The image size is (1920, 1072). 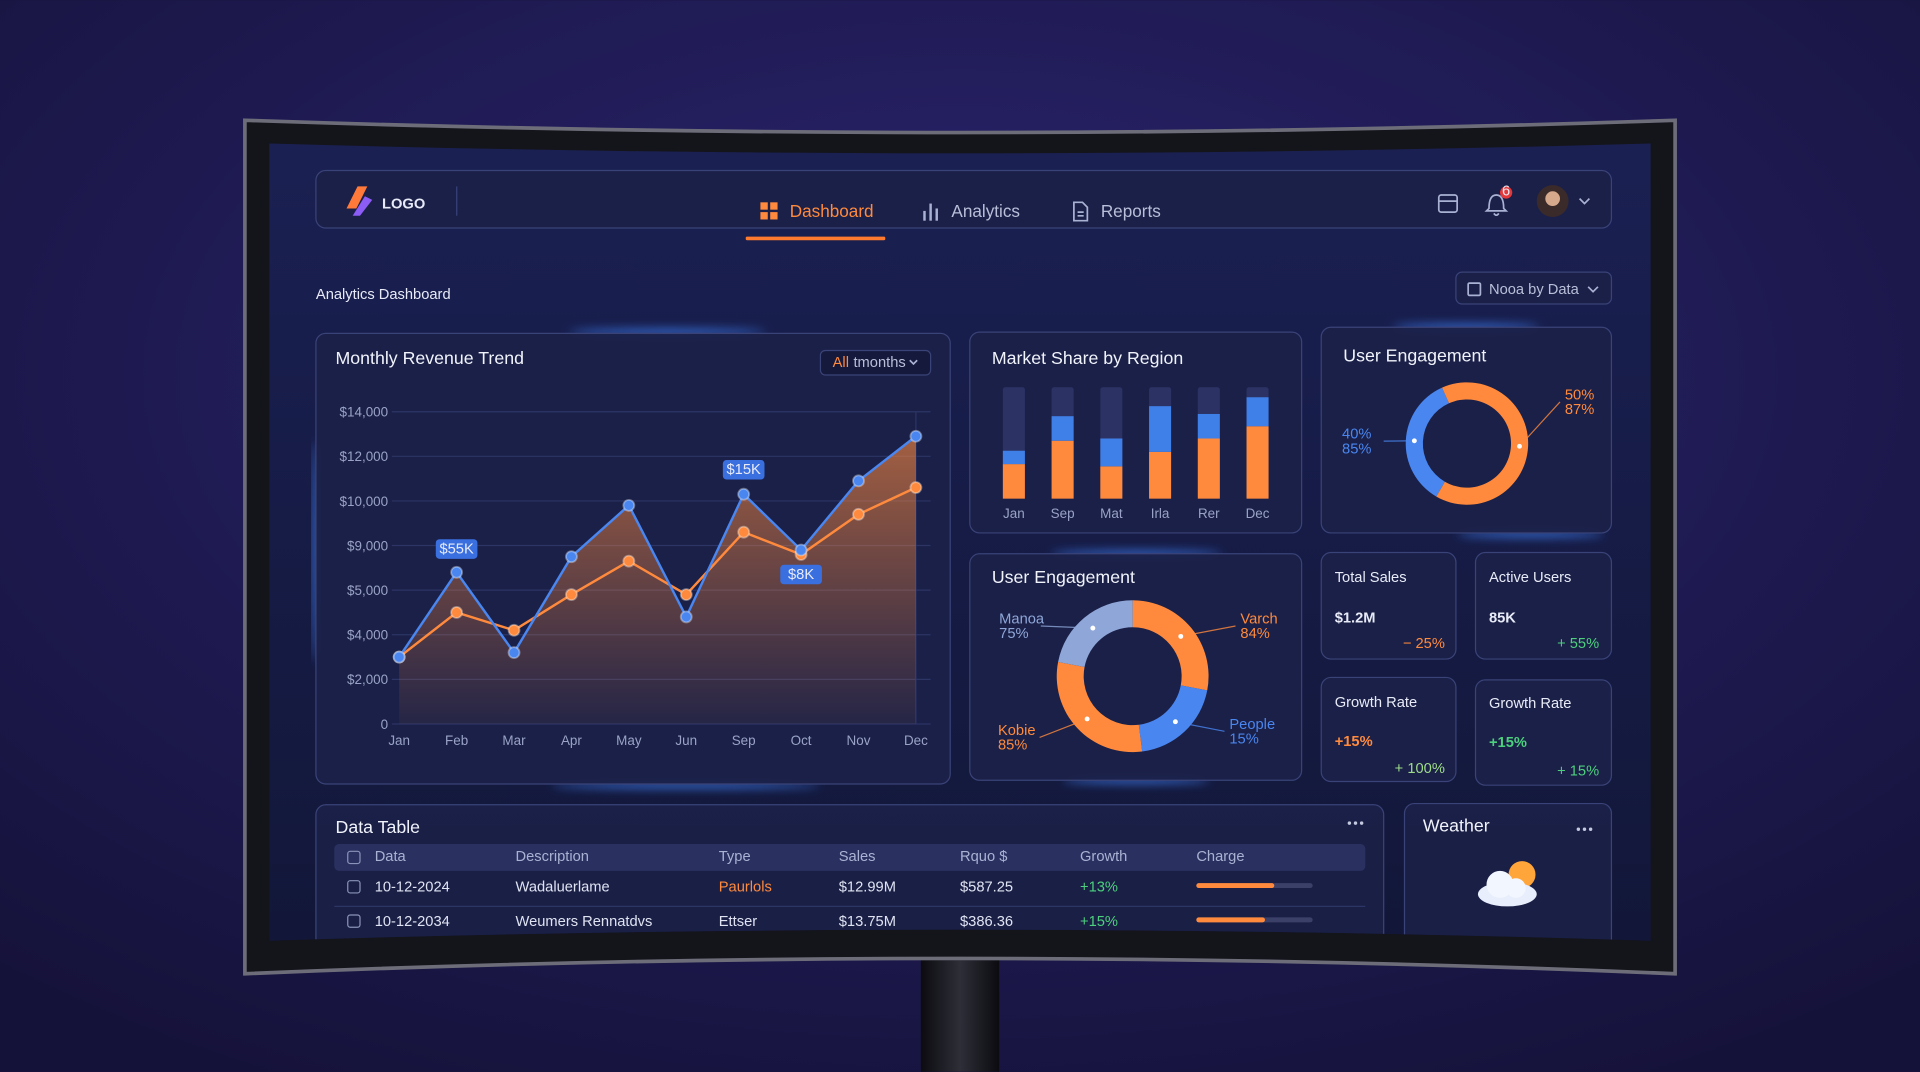 What do you see at coordinates (1230, 920) in the screenshot?
I see `charge-bar` at bounding box center [1230, 920].